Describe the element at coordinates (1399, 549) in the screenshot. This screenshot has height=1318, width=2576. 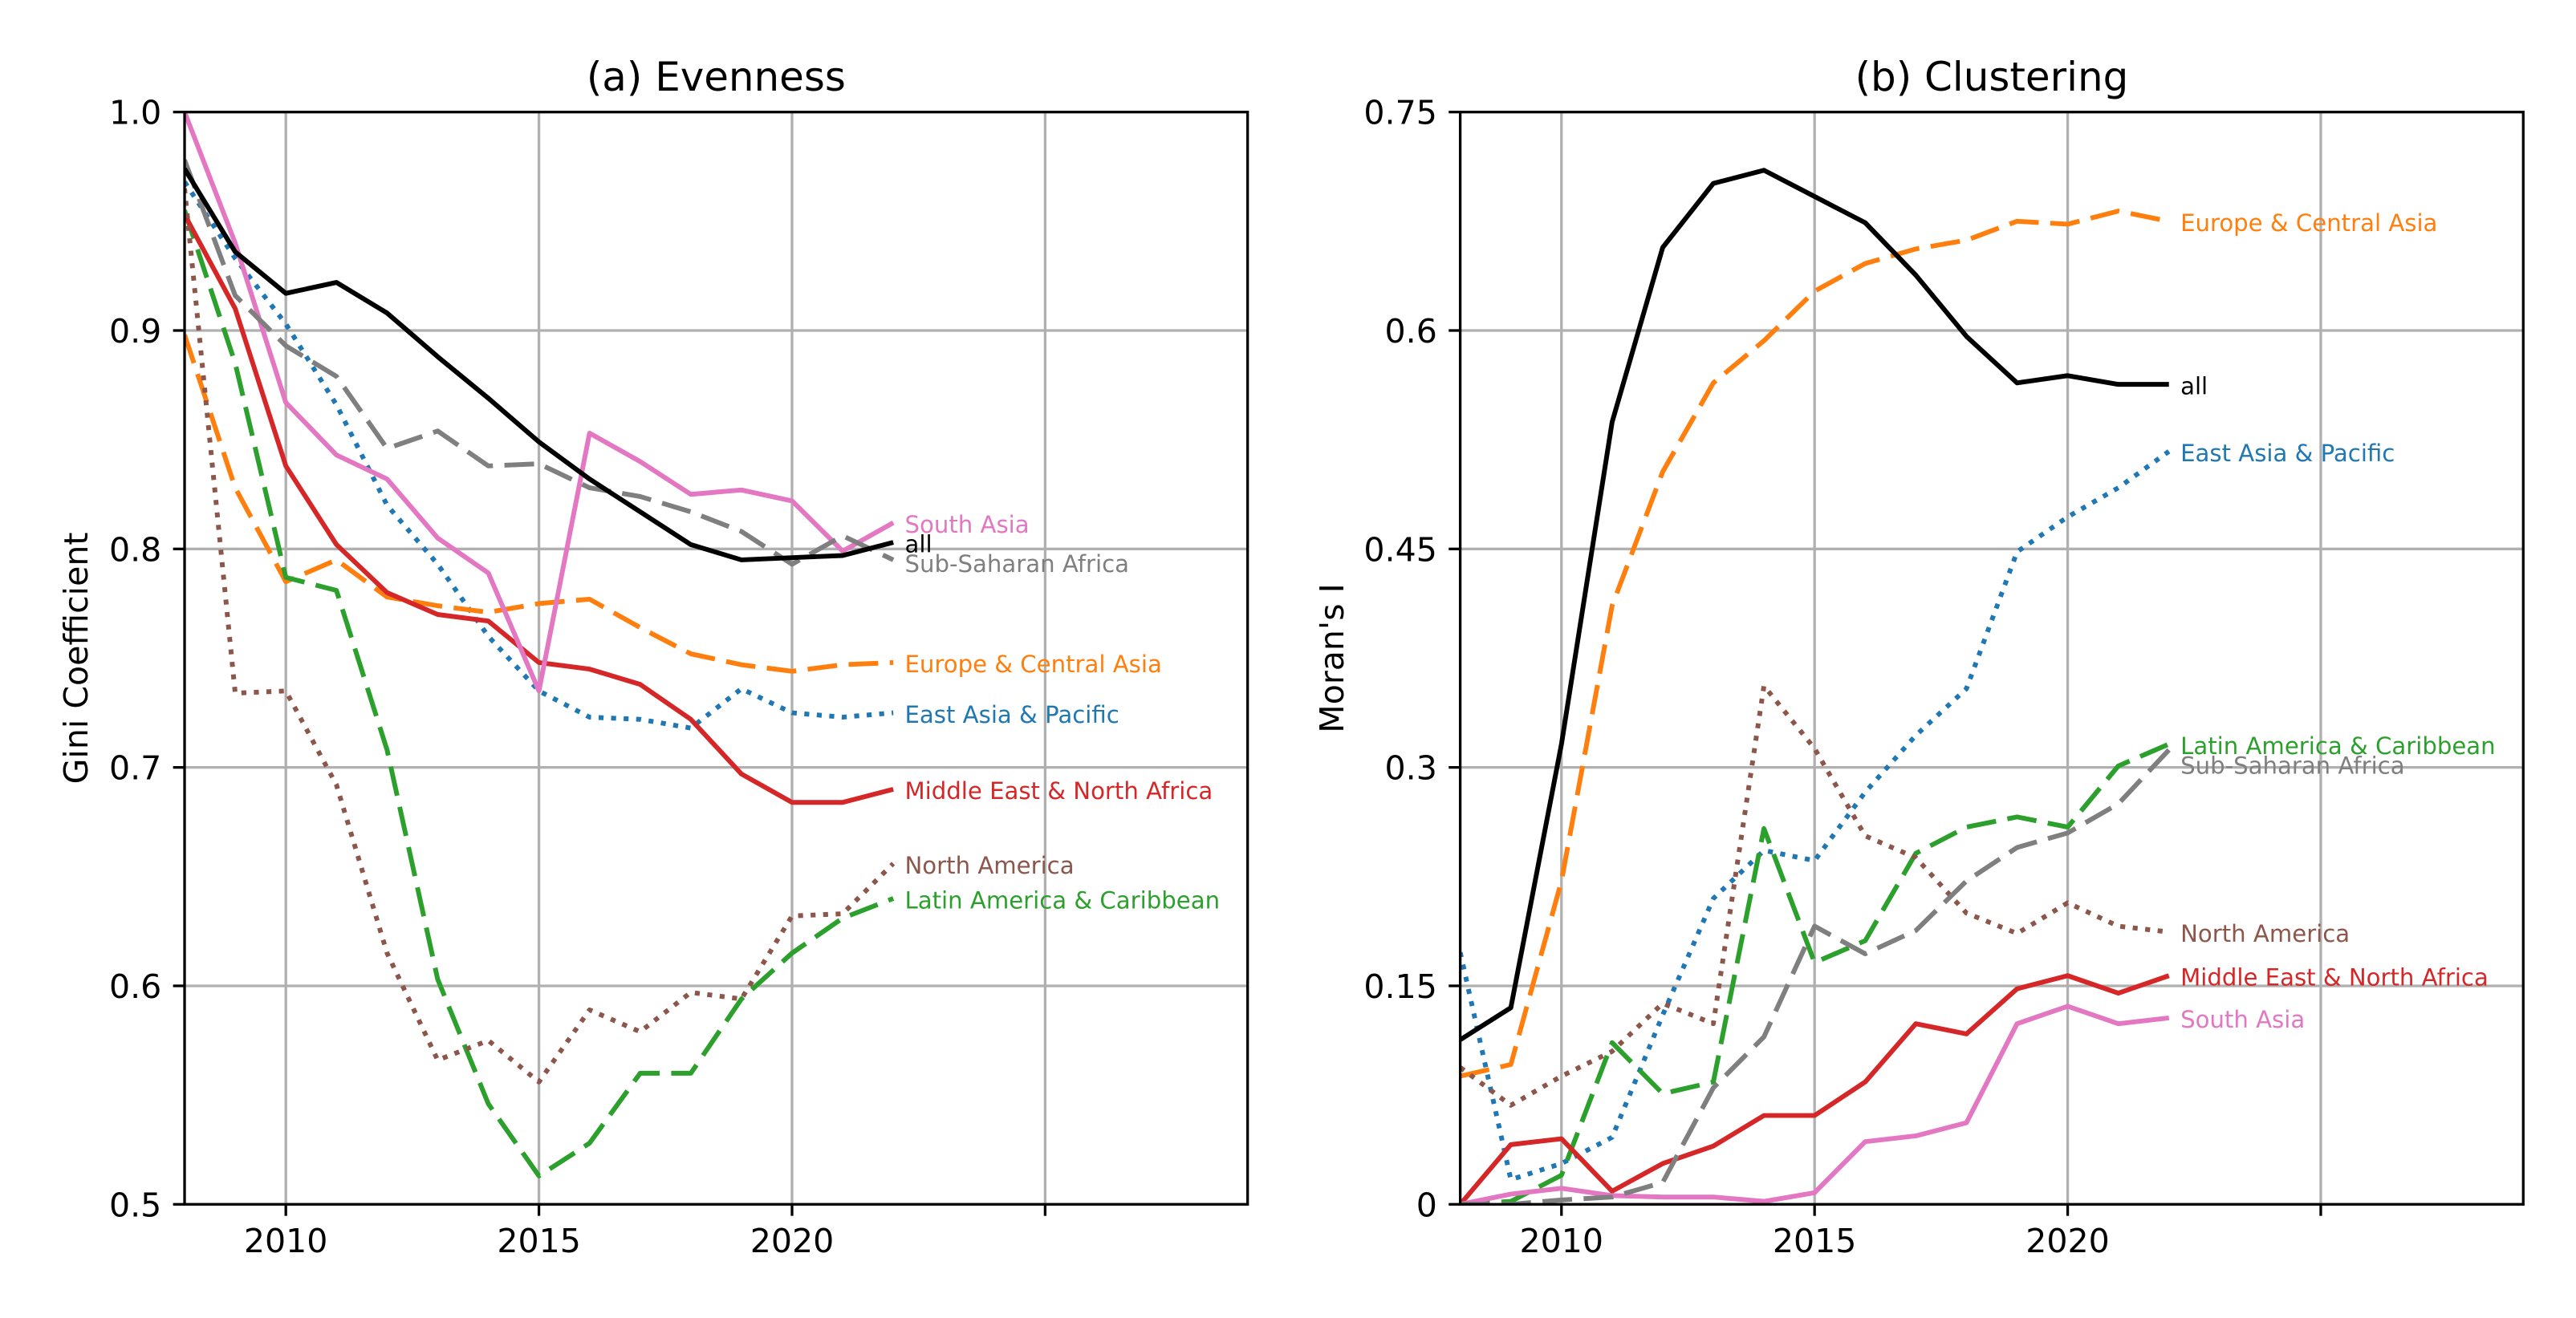
I see `y-tick-label: 0.45` at that location.